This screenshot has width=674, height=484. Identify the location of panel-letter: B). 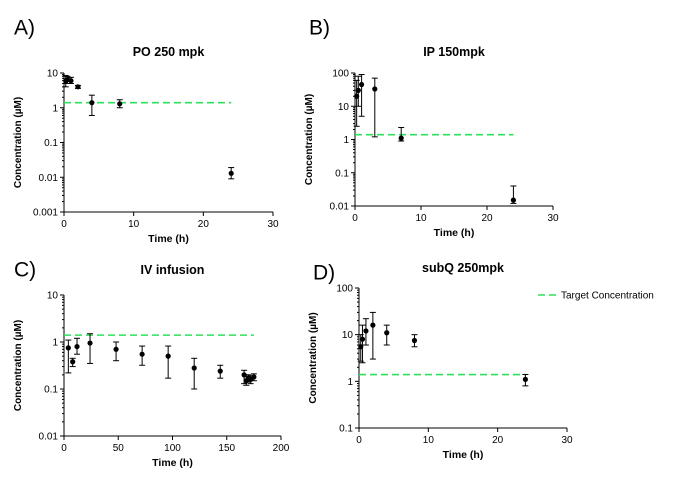
(319, 27).